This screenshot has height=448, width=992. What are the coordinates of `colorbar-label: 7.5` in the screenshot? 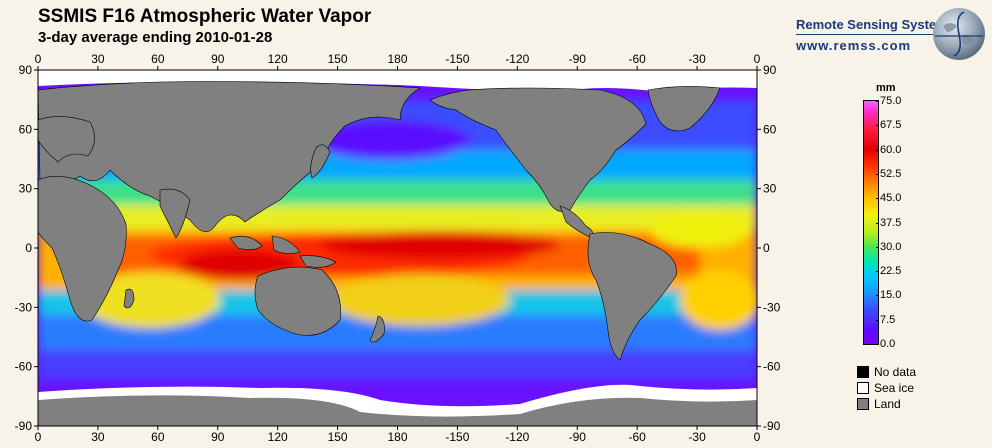 It's located at (885, 319).